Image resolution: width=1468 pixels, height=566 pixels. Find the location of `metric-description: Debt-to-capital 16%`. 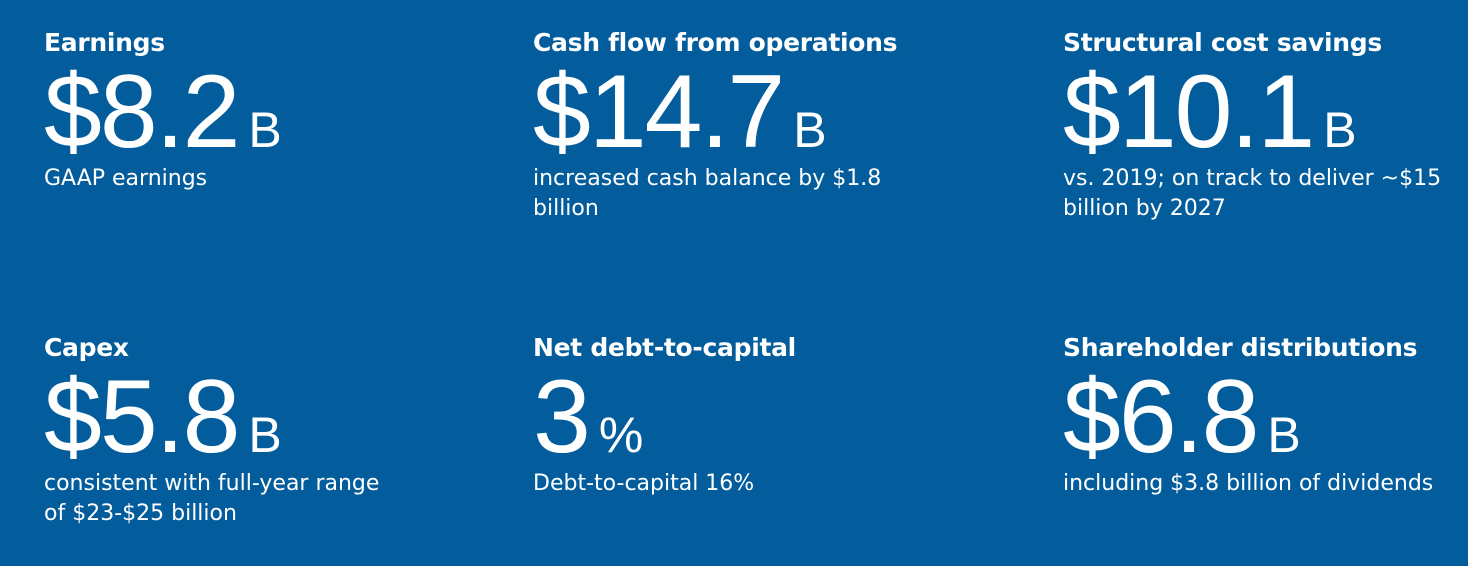

metric-description: Debt-to-capital 16% is located at coordinates (644, 483).